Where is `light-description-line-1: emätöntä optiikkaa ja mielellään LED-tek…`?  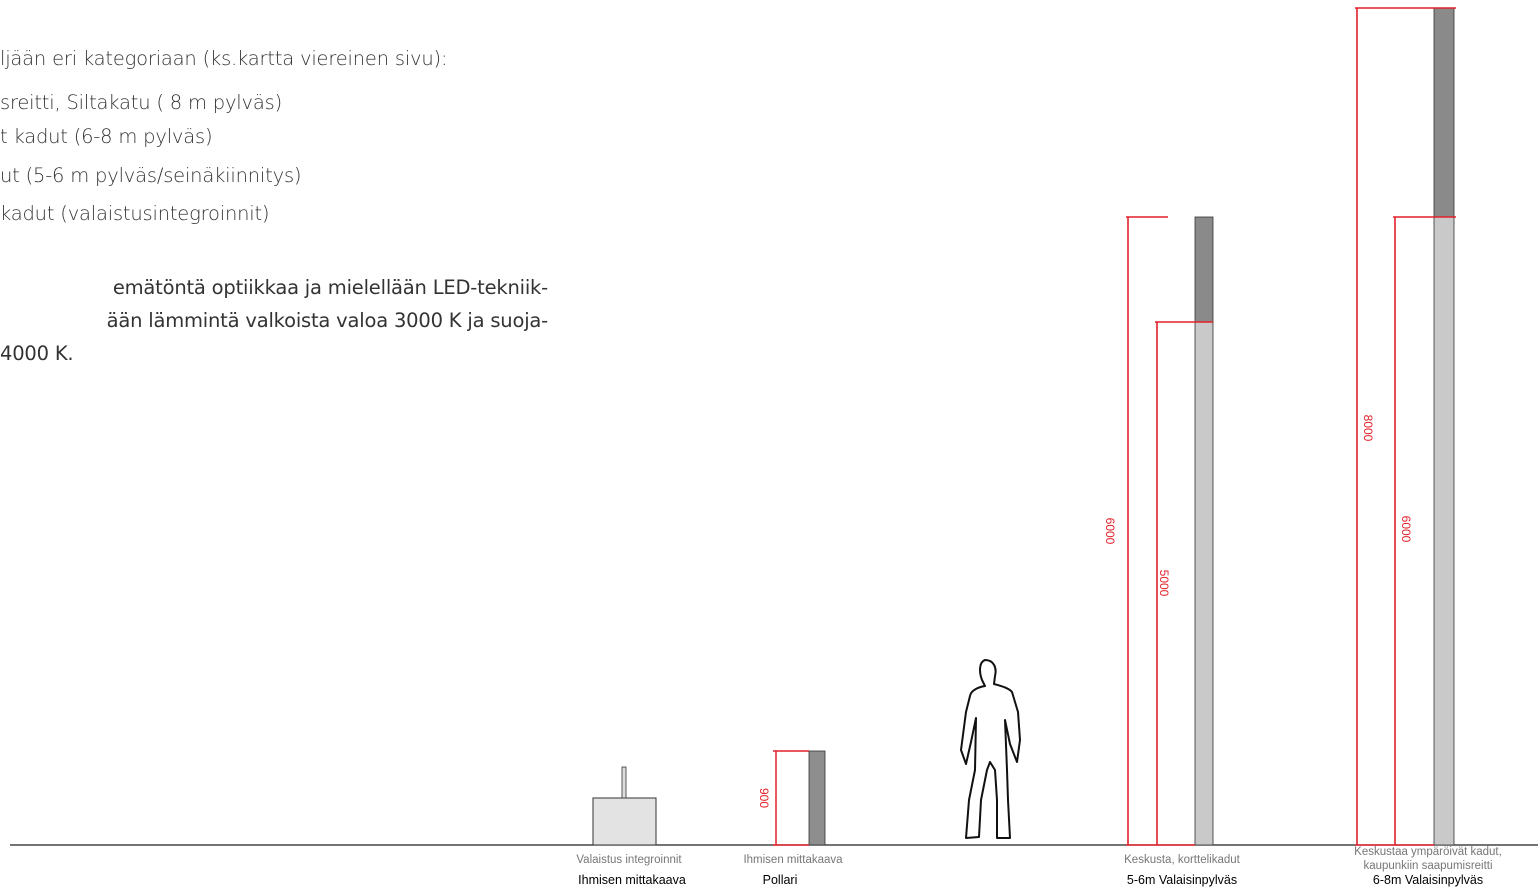 light-description-line-1: emätöntä optiikkaa ja mielellään LED-tek… is located at coordinates (330, 287).